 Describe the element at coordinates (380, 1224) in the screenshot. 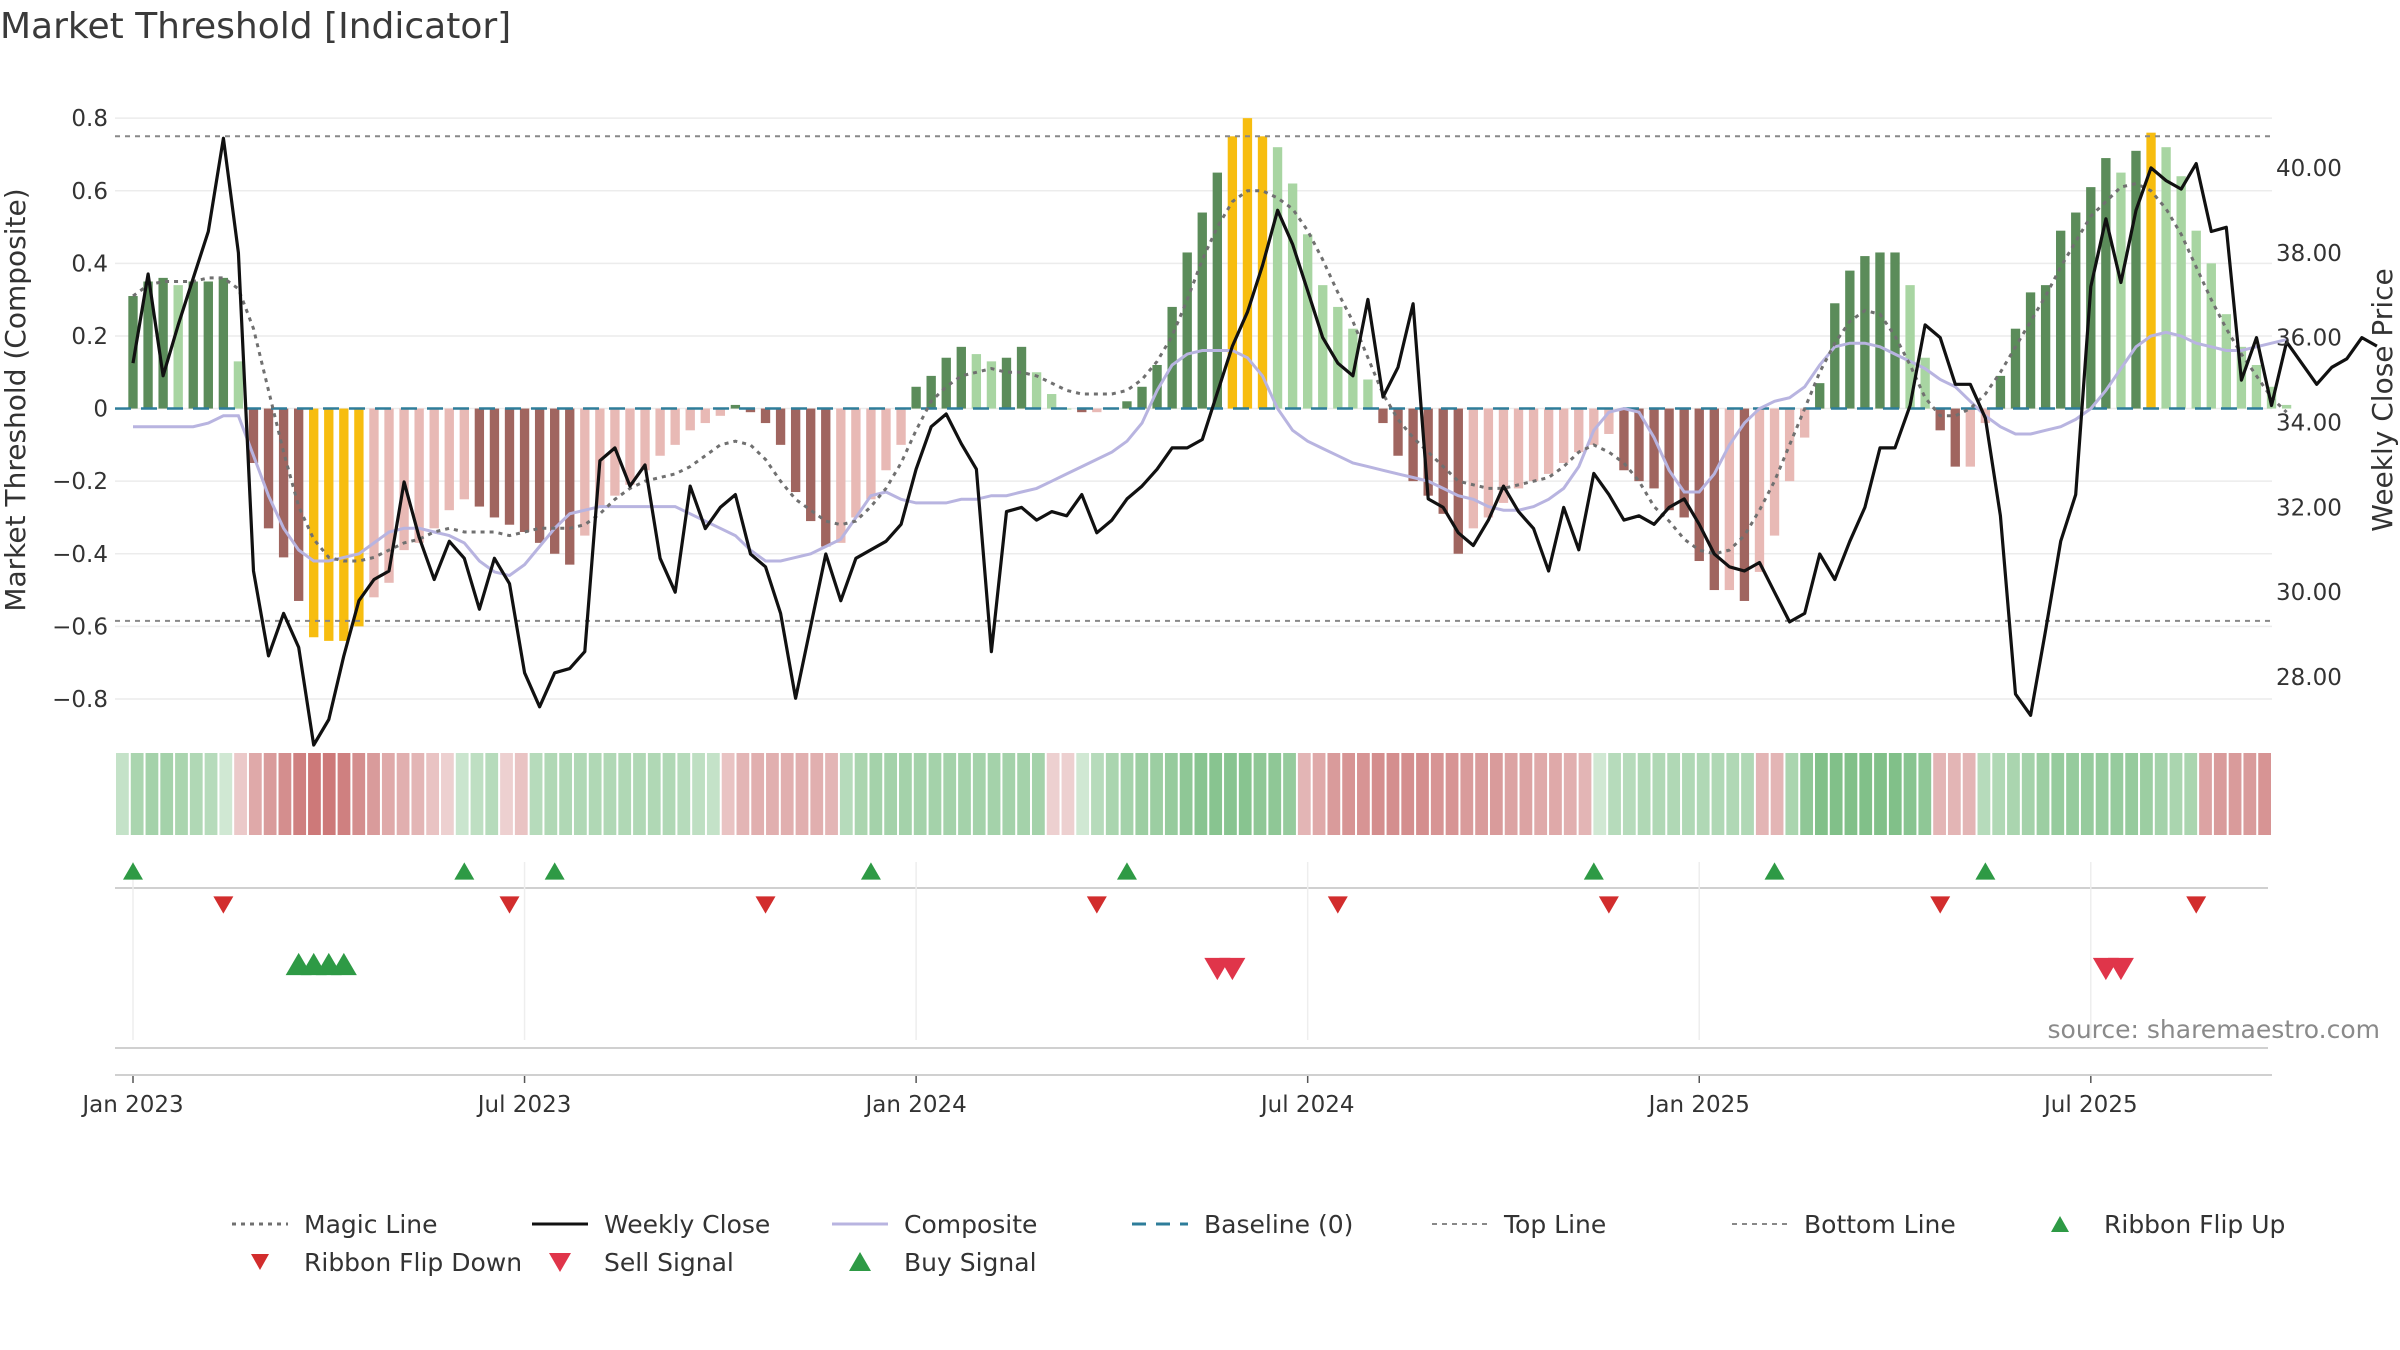

I see `legend-item-magic-line: Magic Line` at that location.